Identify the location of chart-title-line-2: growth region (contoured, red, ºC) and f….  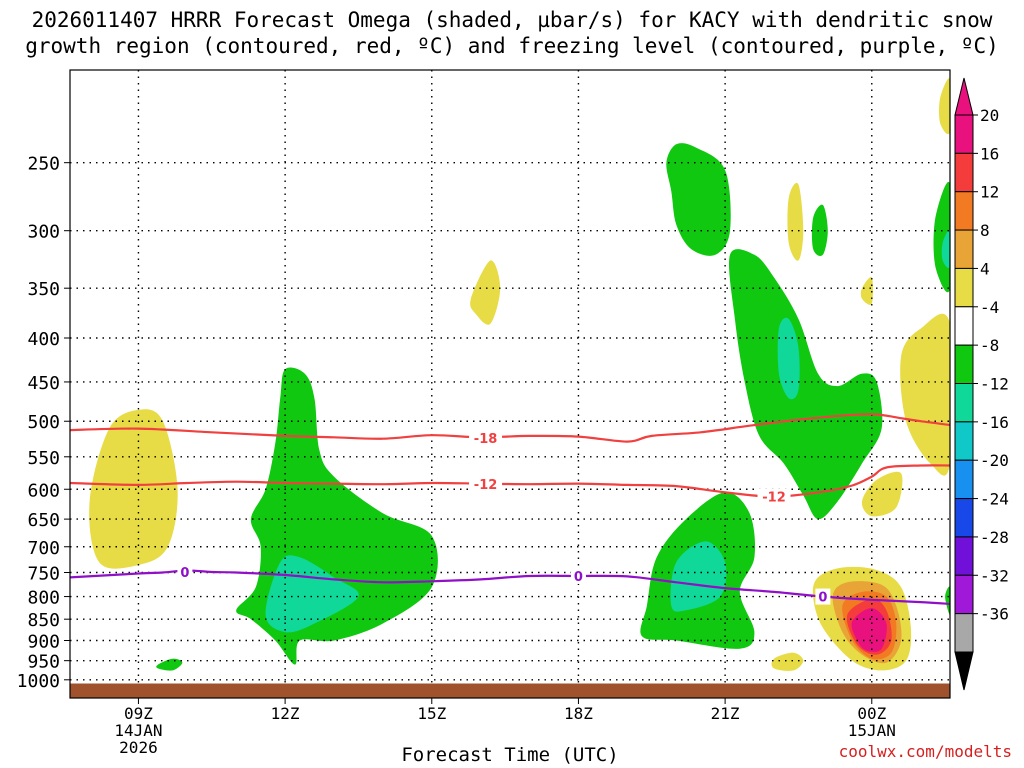
(512, 46).